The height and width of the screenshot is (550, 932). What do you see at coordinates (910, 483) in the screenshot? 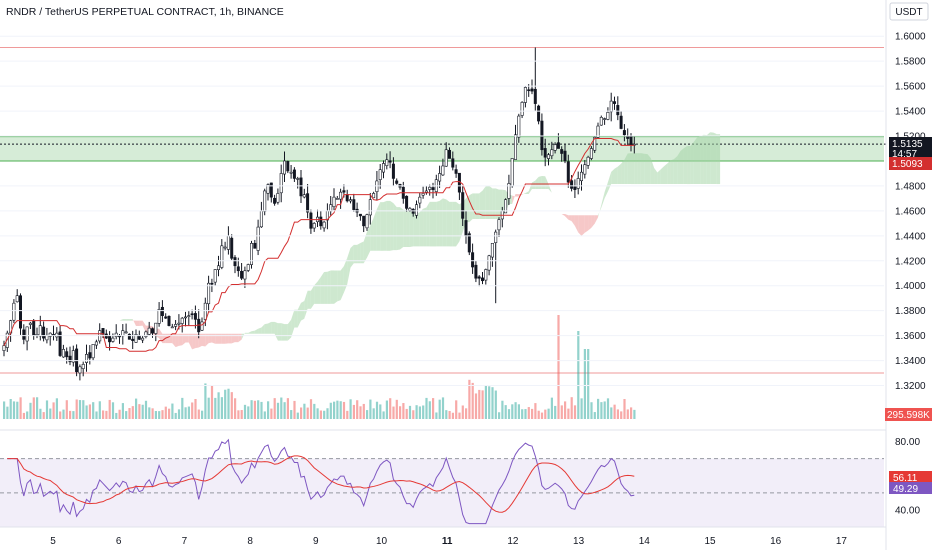
I see `rsi-tags: 56.11 49.29` at bounding box center [910, 483].